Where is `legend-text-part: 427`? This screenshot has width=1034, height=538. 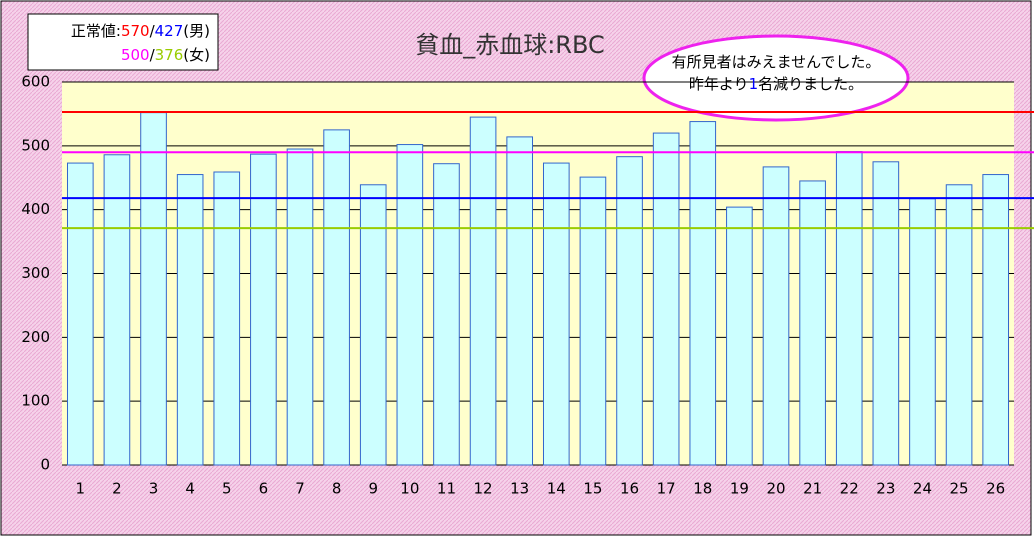 legend-text-part: 427 is located at coordinates (169, 31).